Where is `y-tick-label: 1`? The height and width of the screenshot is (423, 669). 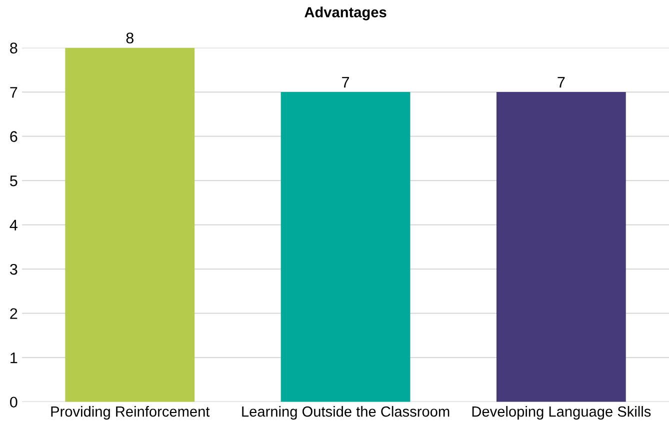
y-tick-label: 1 is located at coordinates (14, 358).